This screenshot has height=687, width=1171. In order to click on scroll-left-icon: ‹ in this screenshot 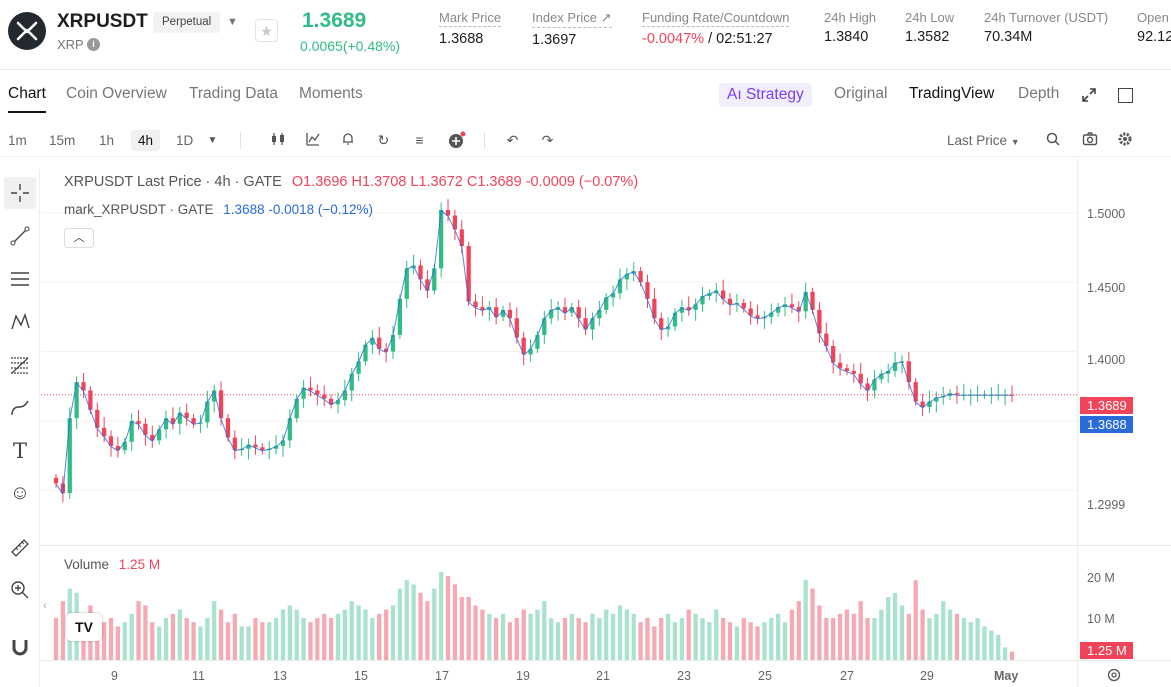, I will do `click(45, 606)`.